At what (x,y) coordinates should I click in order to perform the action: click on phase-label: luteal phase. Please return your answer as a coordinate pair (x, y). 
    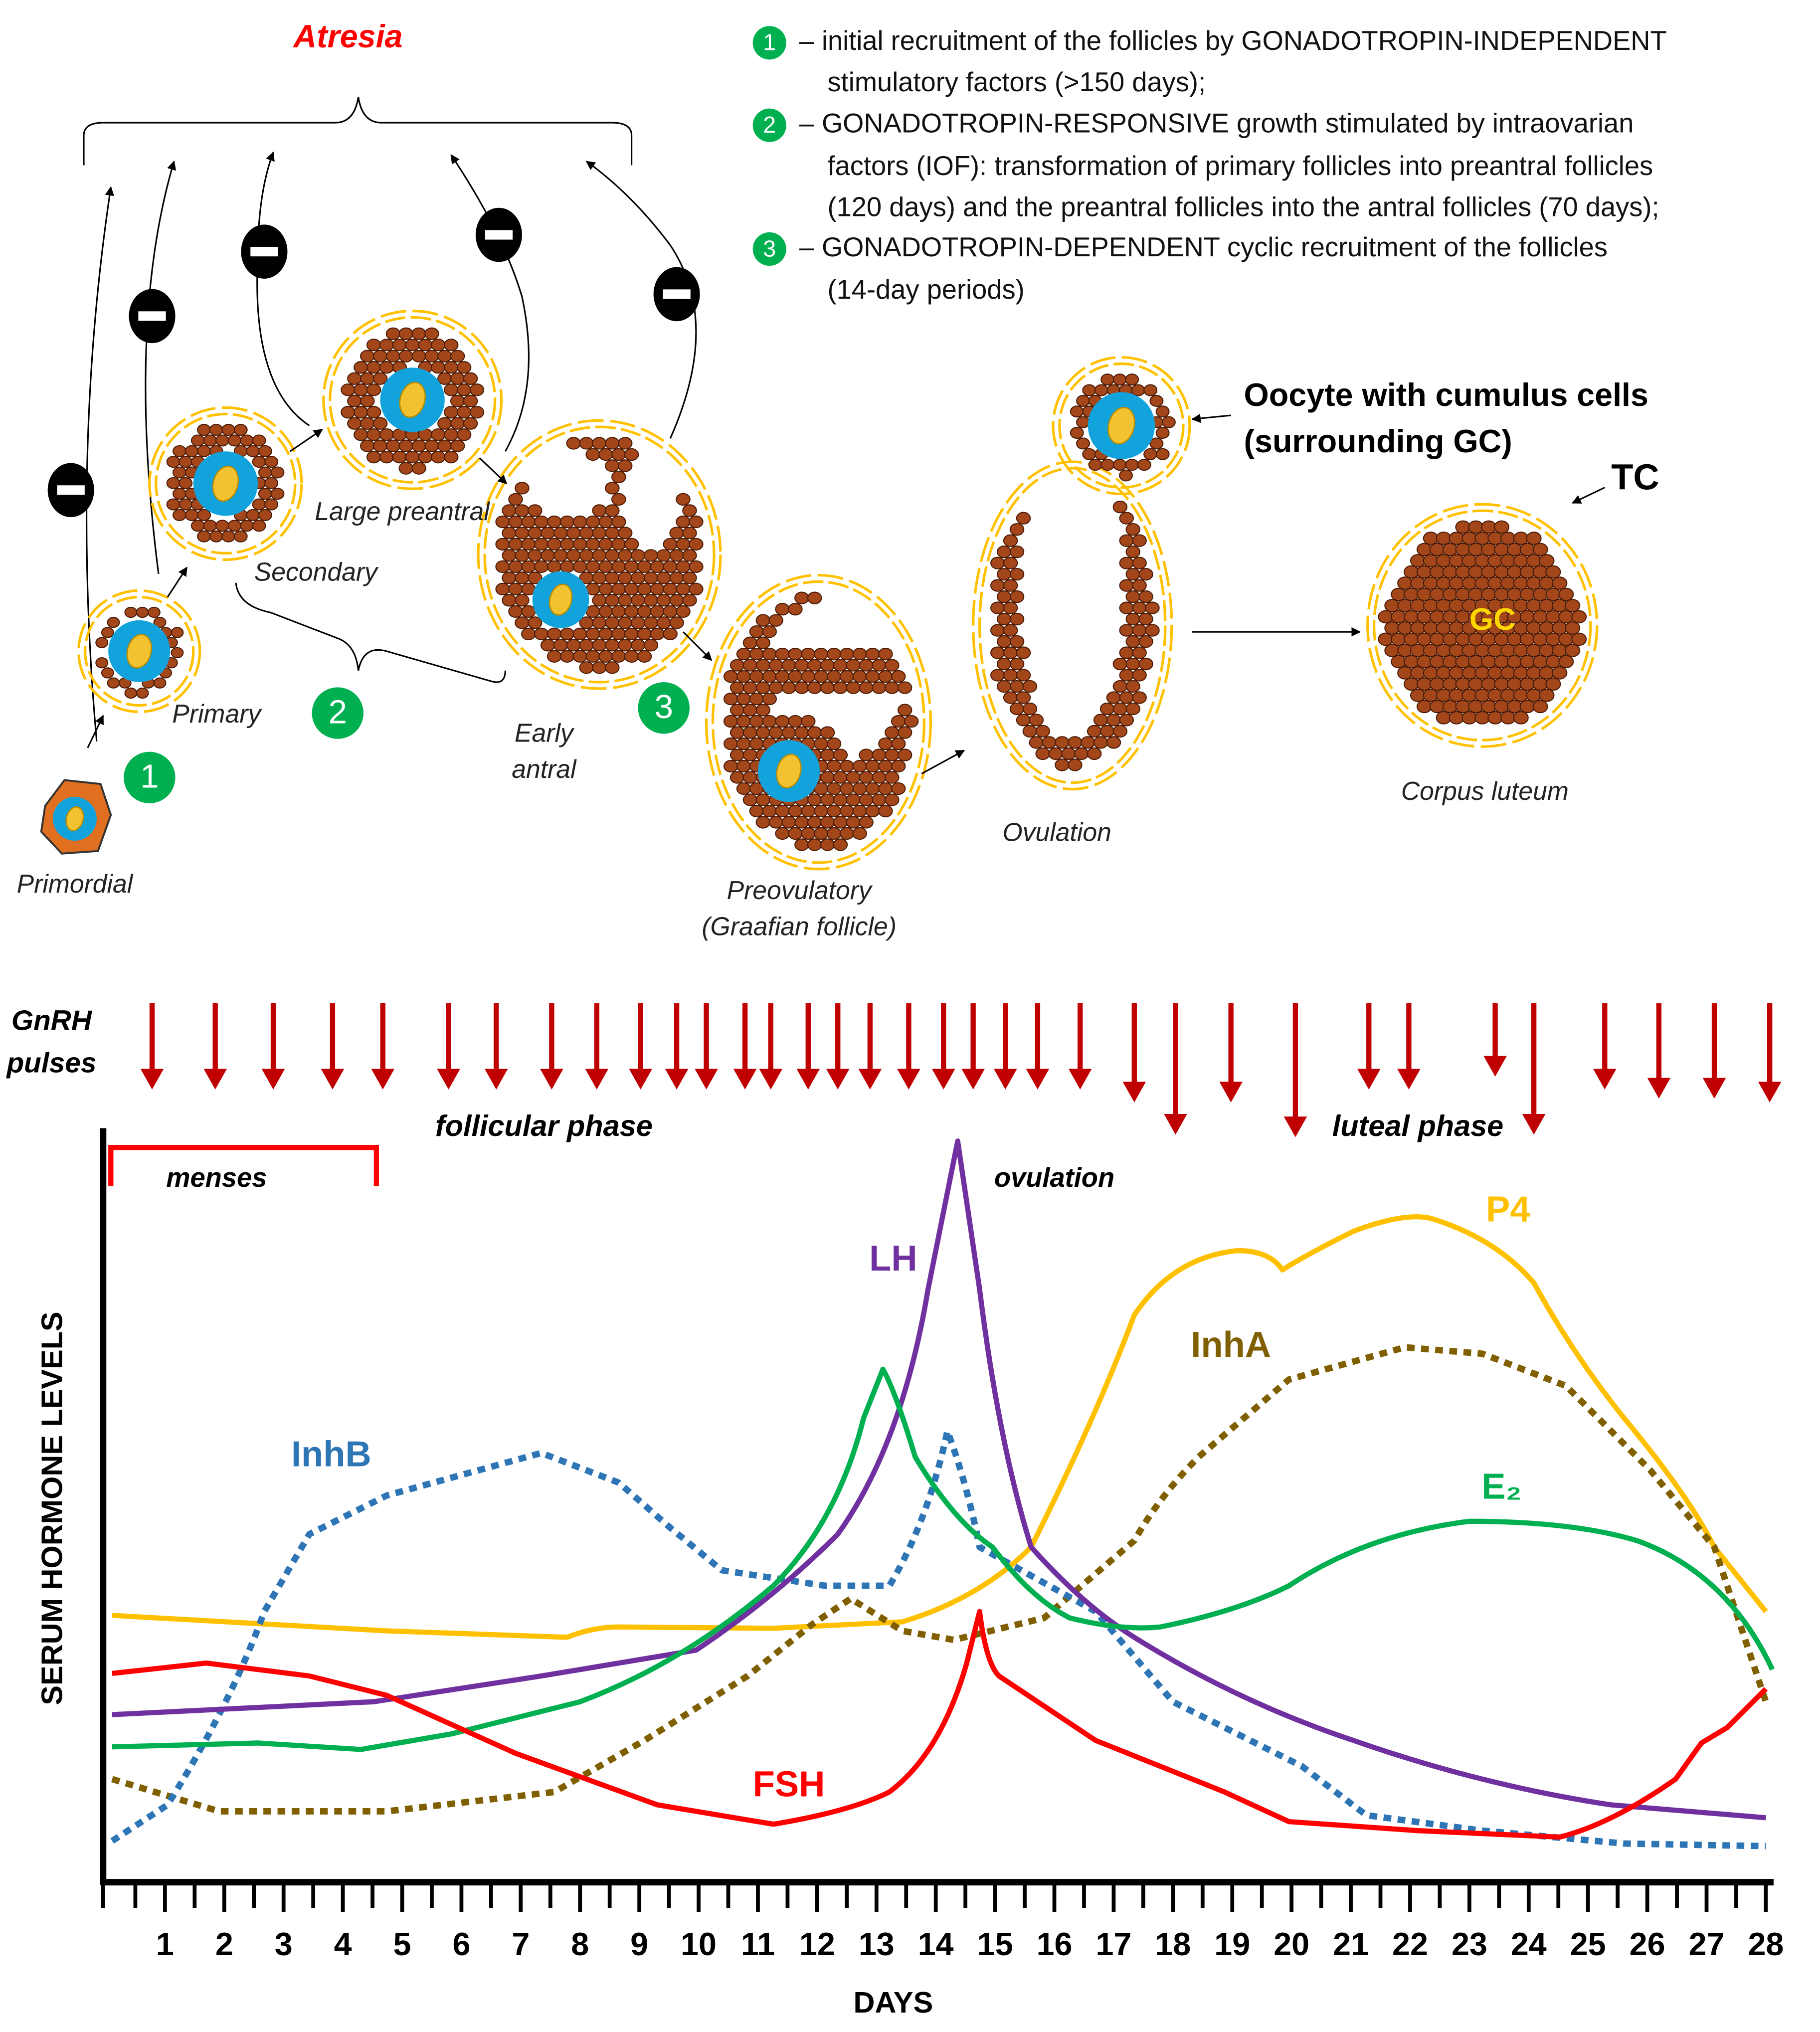
    Looking at the image, I should click on (1418, 1125).